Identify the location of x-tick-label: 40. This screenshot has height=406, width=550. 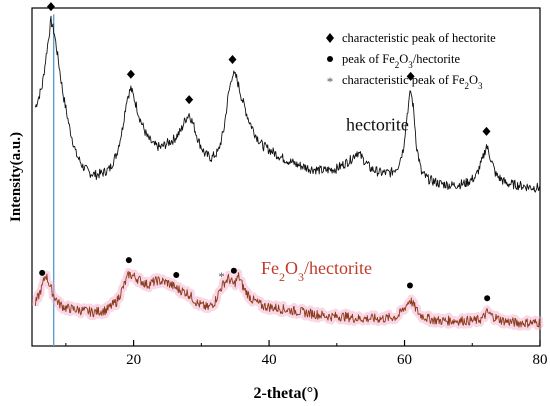
(269, 360).